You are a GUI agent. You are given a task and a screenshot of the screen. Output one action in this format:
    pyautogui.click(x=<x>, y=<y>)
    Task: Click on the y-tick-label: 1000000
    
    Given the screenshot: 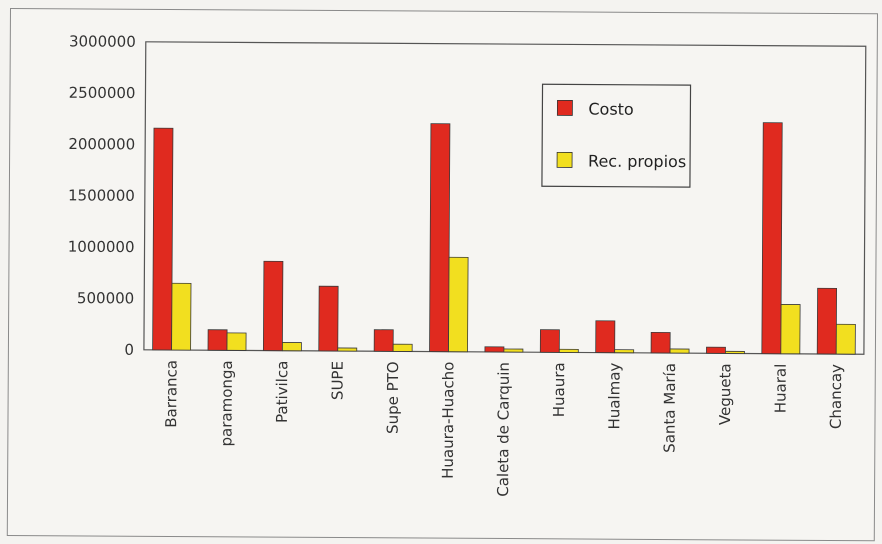 What is the action you would take?
    pyautogui.click(x=101, y=247)
    